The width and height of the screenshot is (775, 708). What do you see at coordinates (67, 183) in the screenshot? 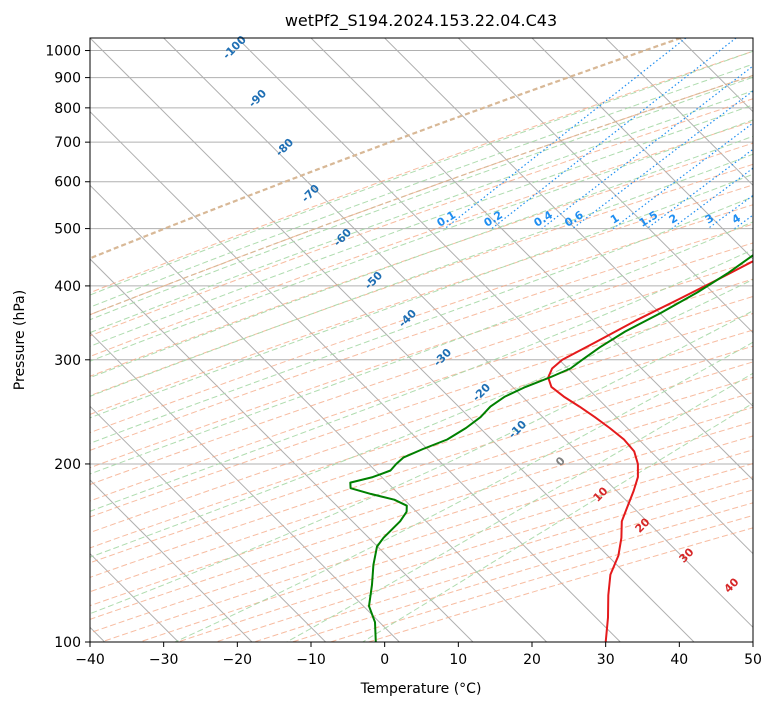
I see `y-tick-label: 600` at bounding box center [67, 183].